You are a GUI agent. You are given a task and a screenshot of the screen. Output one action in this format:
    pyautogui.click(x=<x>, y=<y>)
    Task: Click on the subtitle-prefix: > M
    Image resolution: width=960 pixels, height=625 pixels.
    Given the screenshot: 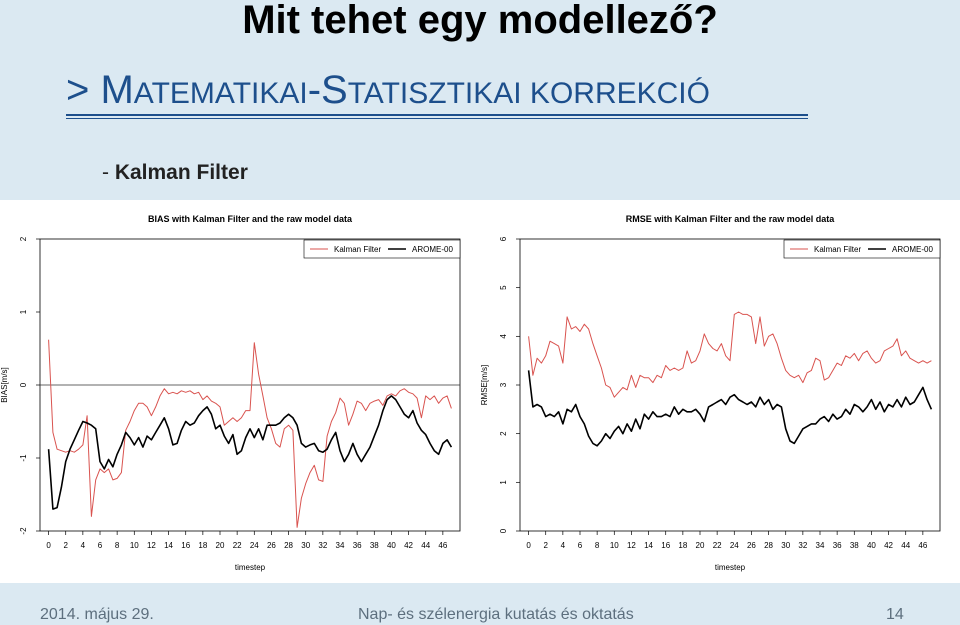 What is the action you would take?
    pyautogui.click(x=100, y=90)
    